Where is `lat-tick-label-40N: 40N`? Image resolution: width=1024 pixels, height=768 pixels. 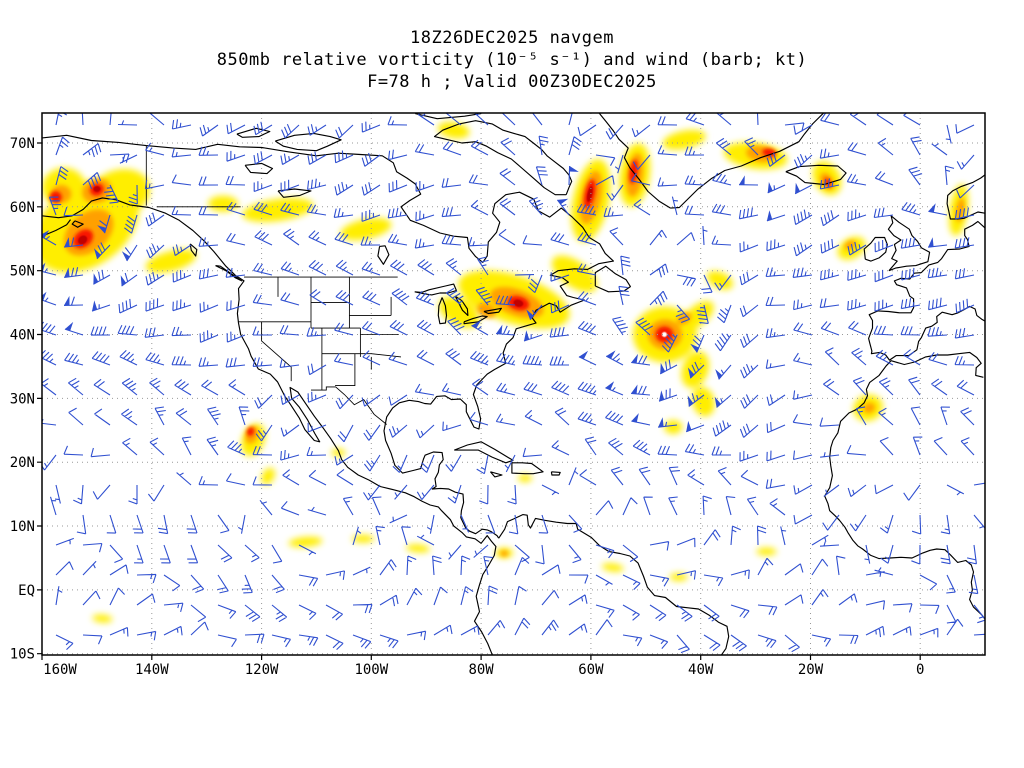
lat-tick-label-40N: 40N is located at coordinates (22, 336).